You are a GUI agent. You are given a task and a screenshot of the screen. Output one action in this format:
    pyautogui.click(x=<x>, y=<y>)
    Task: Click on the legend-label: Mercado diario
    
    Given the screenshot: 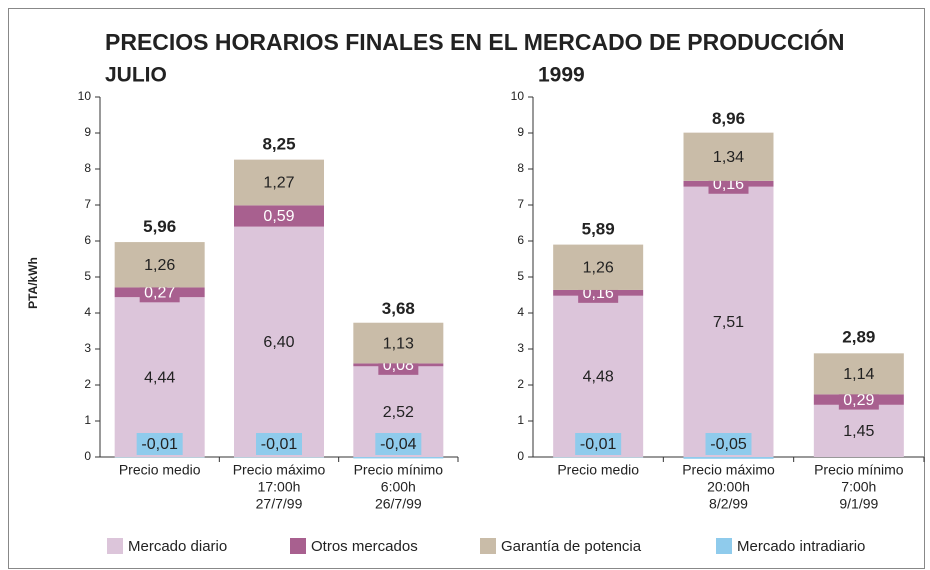 What is the action you would take?
    pyautogui.click(x=177, y=546)
    